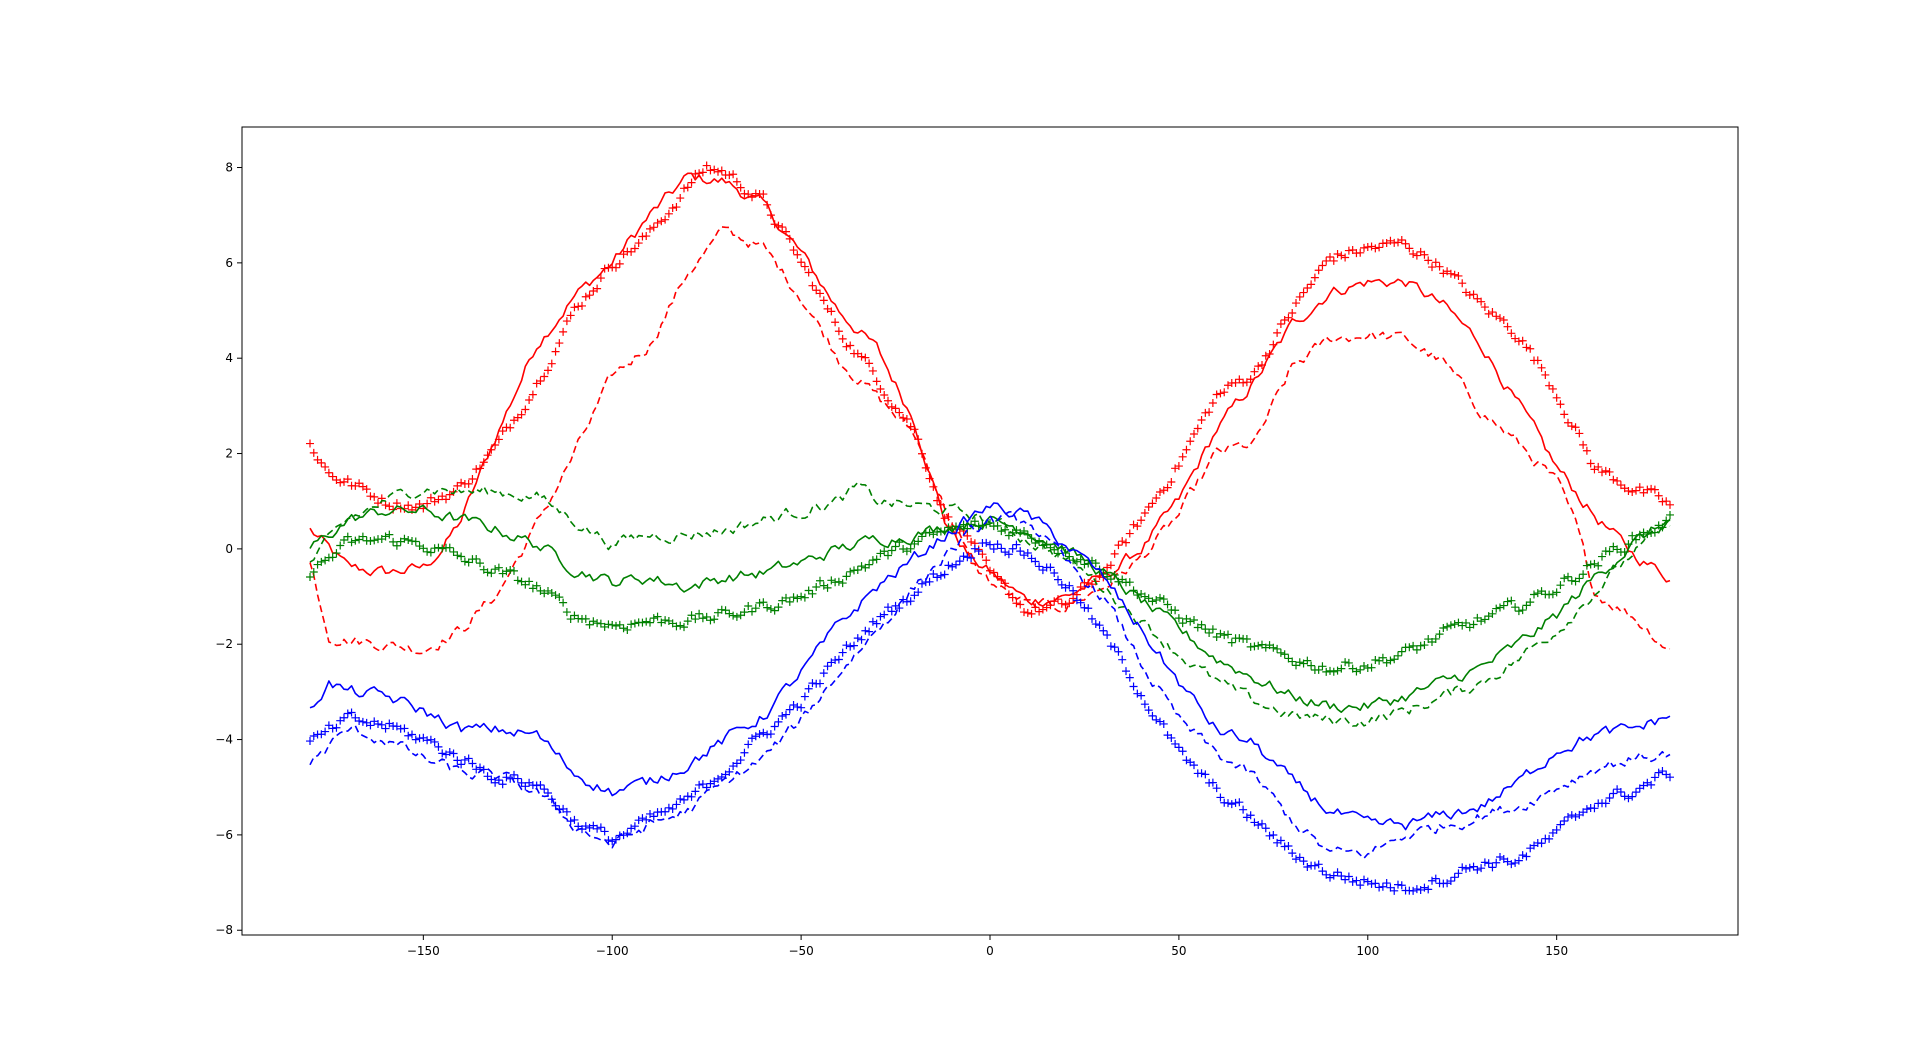  I want to click on y-tick-label: −4, so click(224, 740).